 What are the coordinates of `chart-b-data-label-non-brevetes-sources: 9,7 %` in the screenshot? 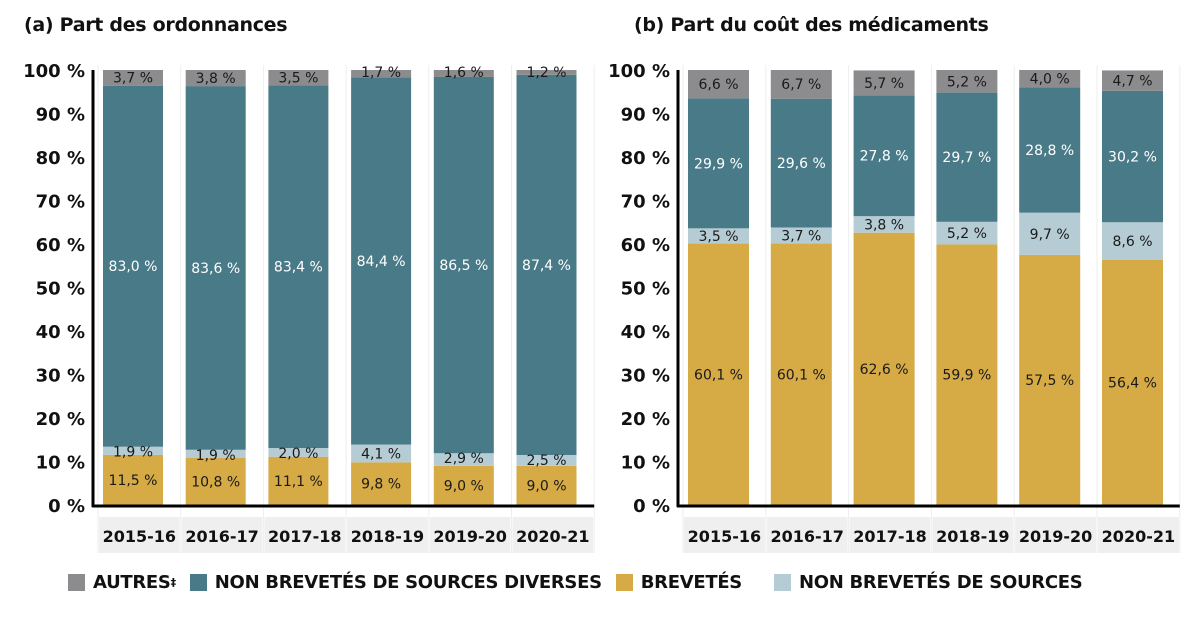 It's located at (1050, 235).